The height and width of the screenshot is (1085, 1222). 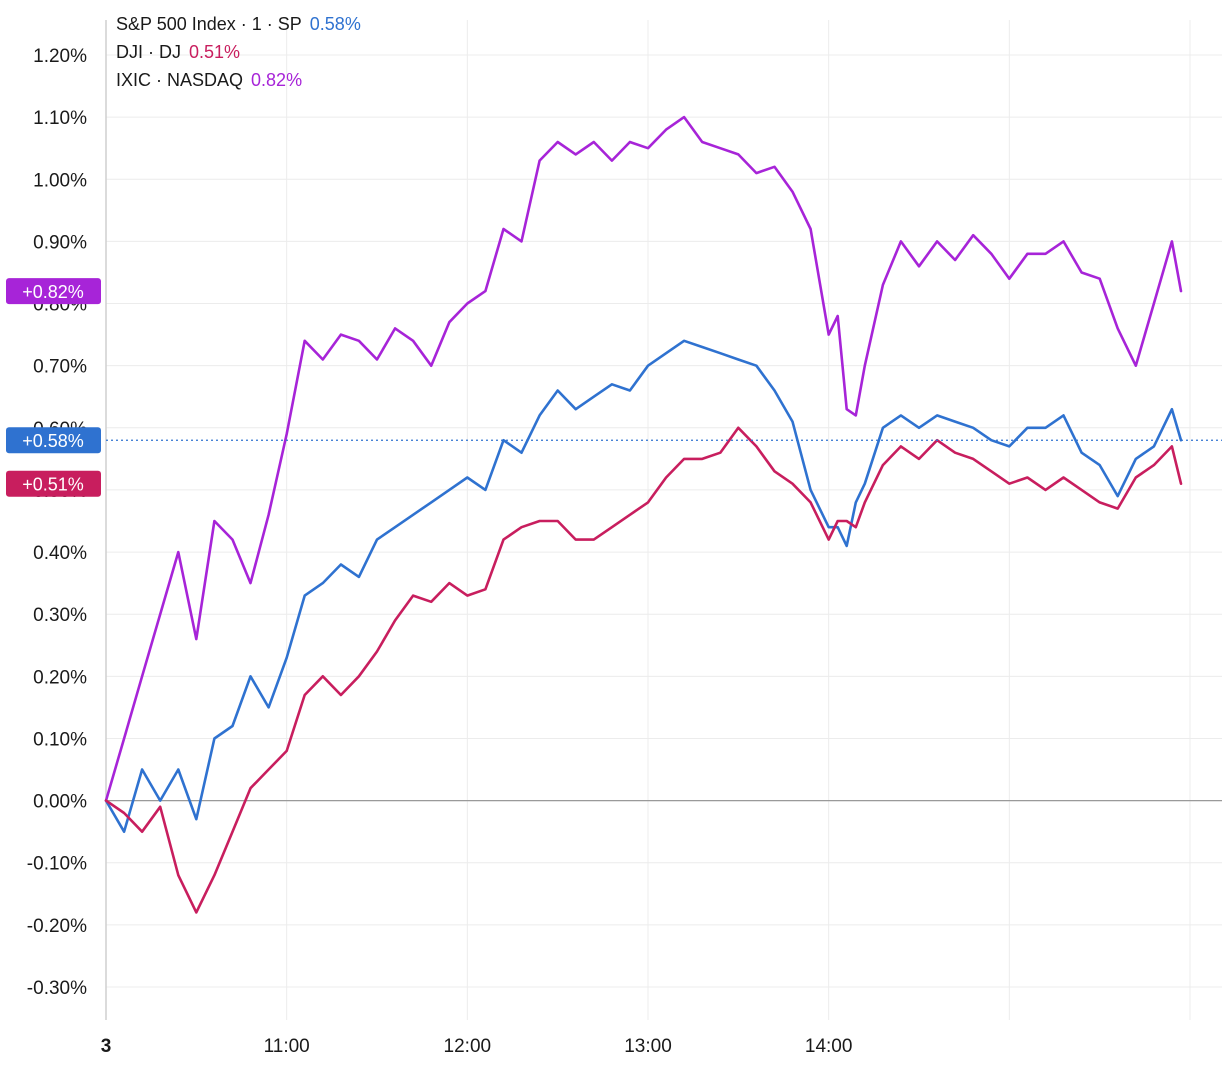 What do you see at coordinates (60, 180) in the screenshot?
I see `y-tick-label: 1.00%` at bounding box center [60, 180].